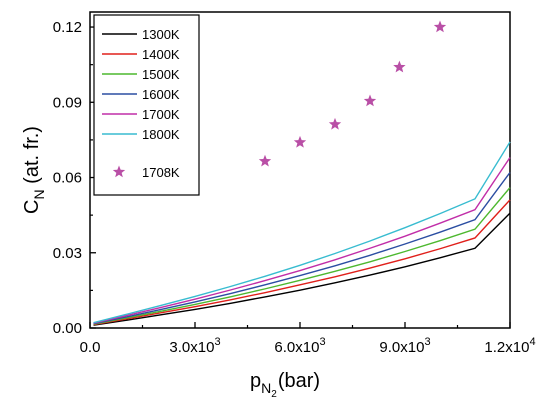 This screenshot has height=411, width=550. Describe the element at coordinates (532, 342) in the screenshot. I see `x-tick-label-exponent: 4` at that location.